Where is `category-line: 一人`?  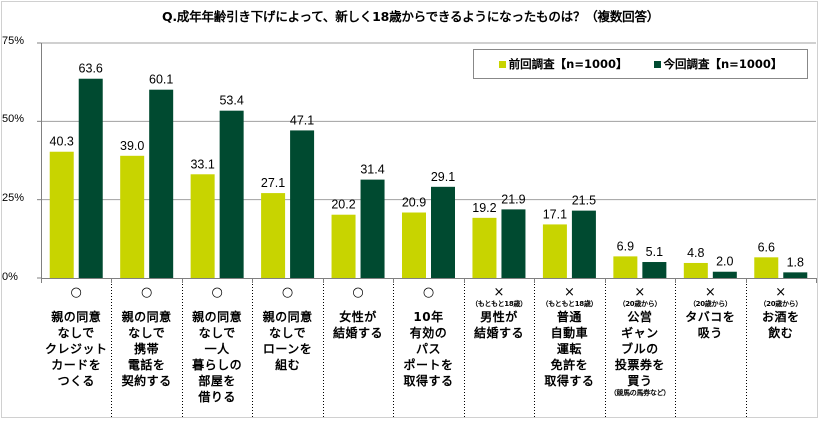
category-line: 一人 is located at coordinates (217, 349).